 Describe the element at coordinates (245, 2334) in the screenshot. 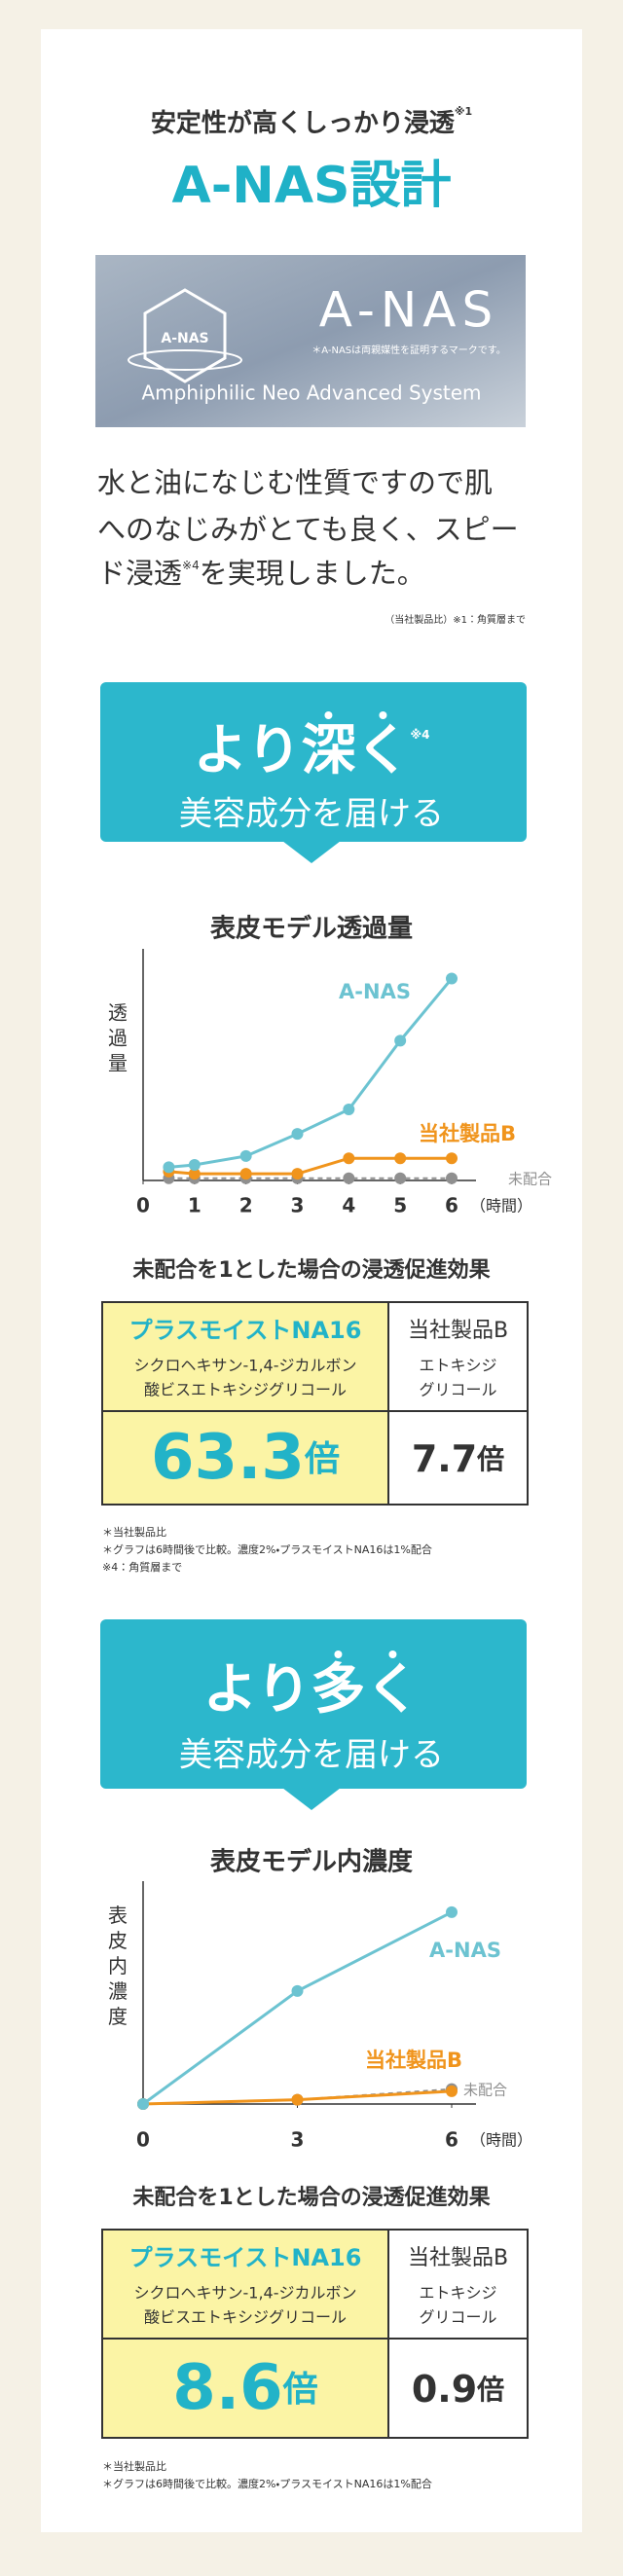

I see `table-highlight` at that location.